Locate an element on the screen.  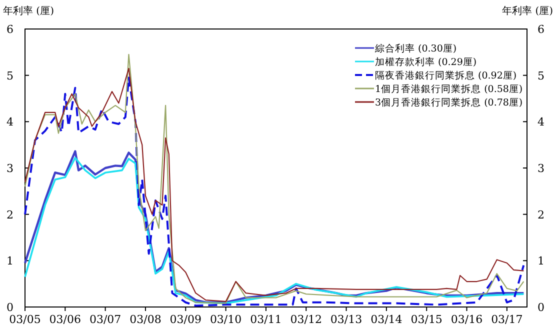
y-axis-title: 年利率 (厘) is located at coordinates (28, 11).